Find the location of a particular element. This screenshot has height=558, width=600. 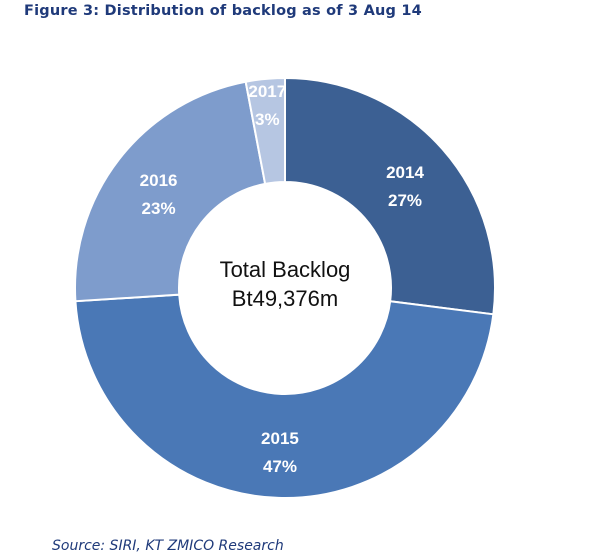

slice-label-year-2015: 2015 is located at coordinates (280, 438).